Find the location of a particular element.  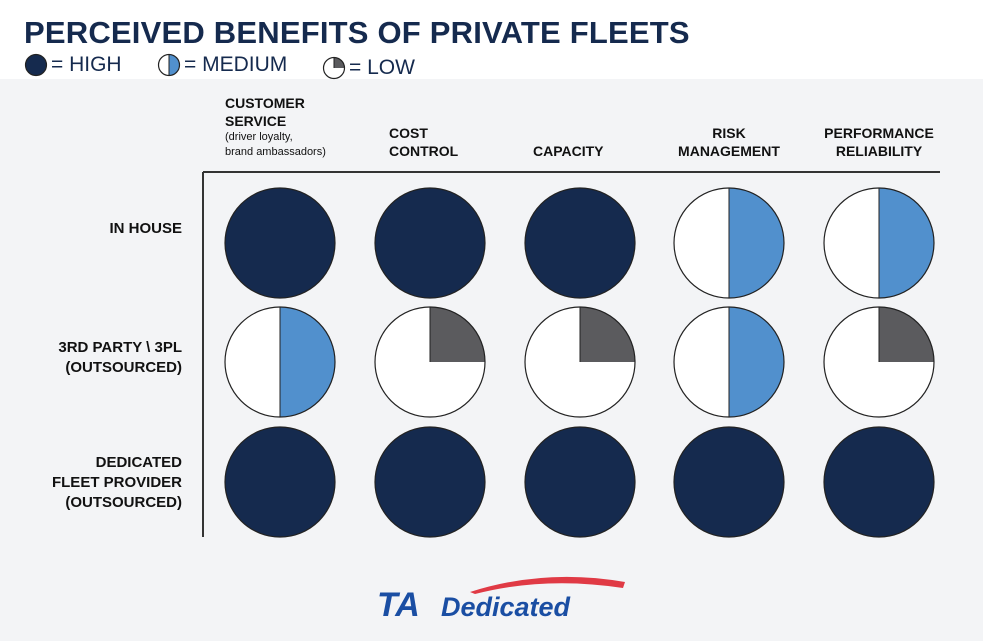

medium-ball-icon is located at coordinates (169, 65).